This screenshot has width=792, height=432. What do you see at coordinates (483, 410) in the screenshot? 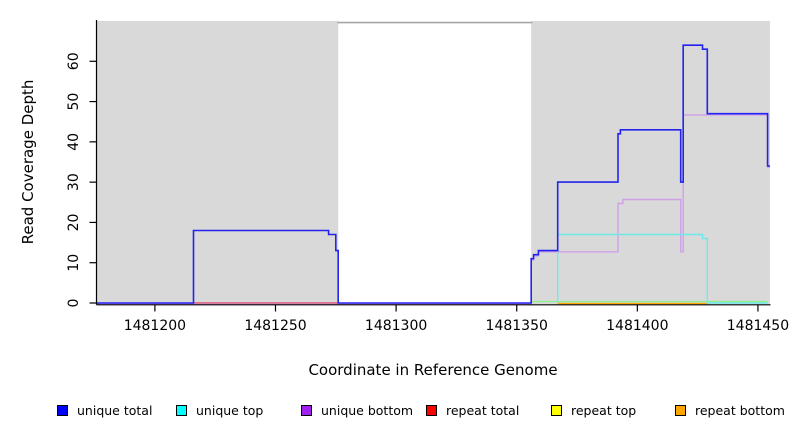
I see `legend-label: repeat total` at bounding box center [483, 410].